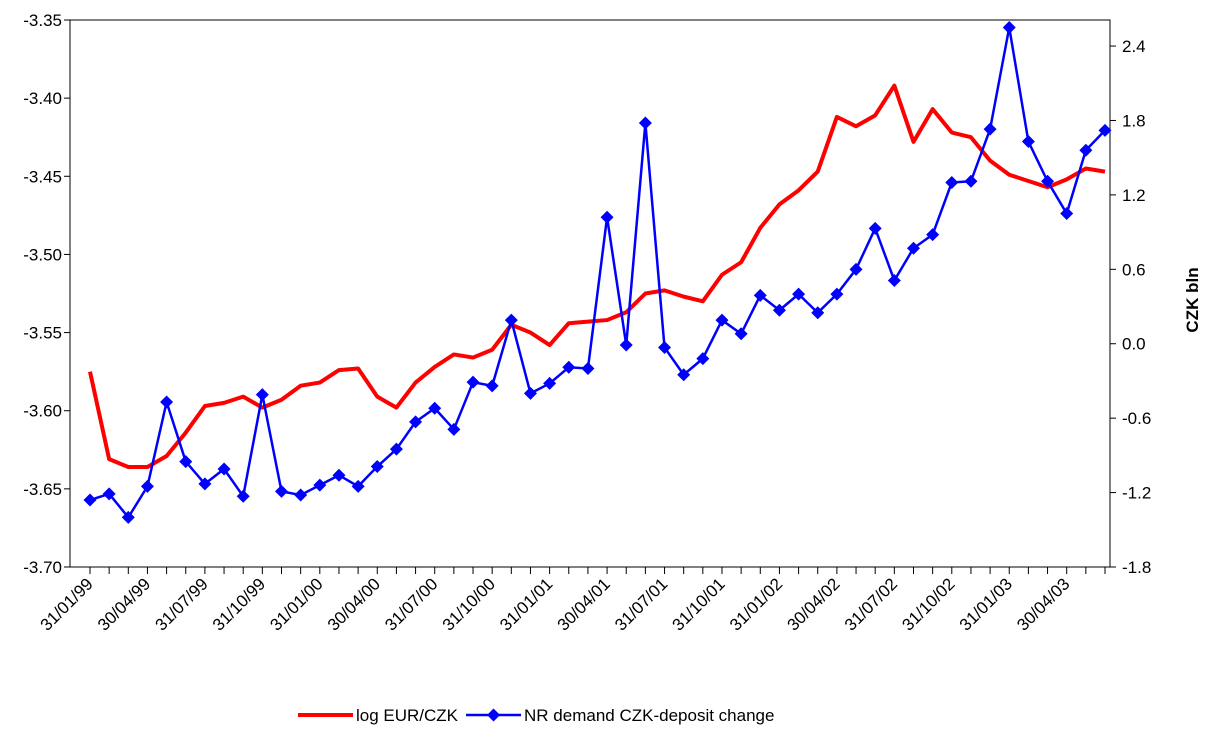 The image size is (1213, 744). Describe the element at coordinates (1134, 269) in the screenshot. I see `y2-tick-label: 0.6` at that location.